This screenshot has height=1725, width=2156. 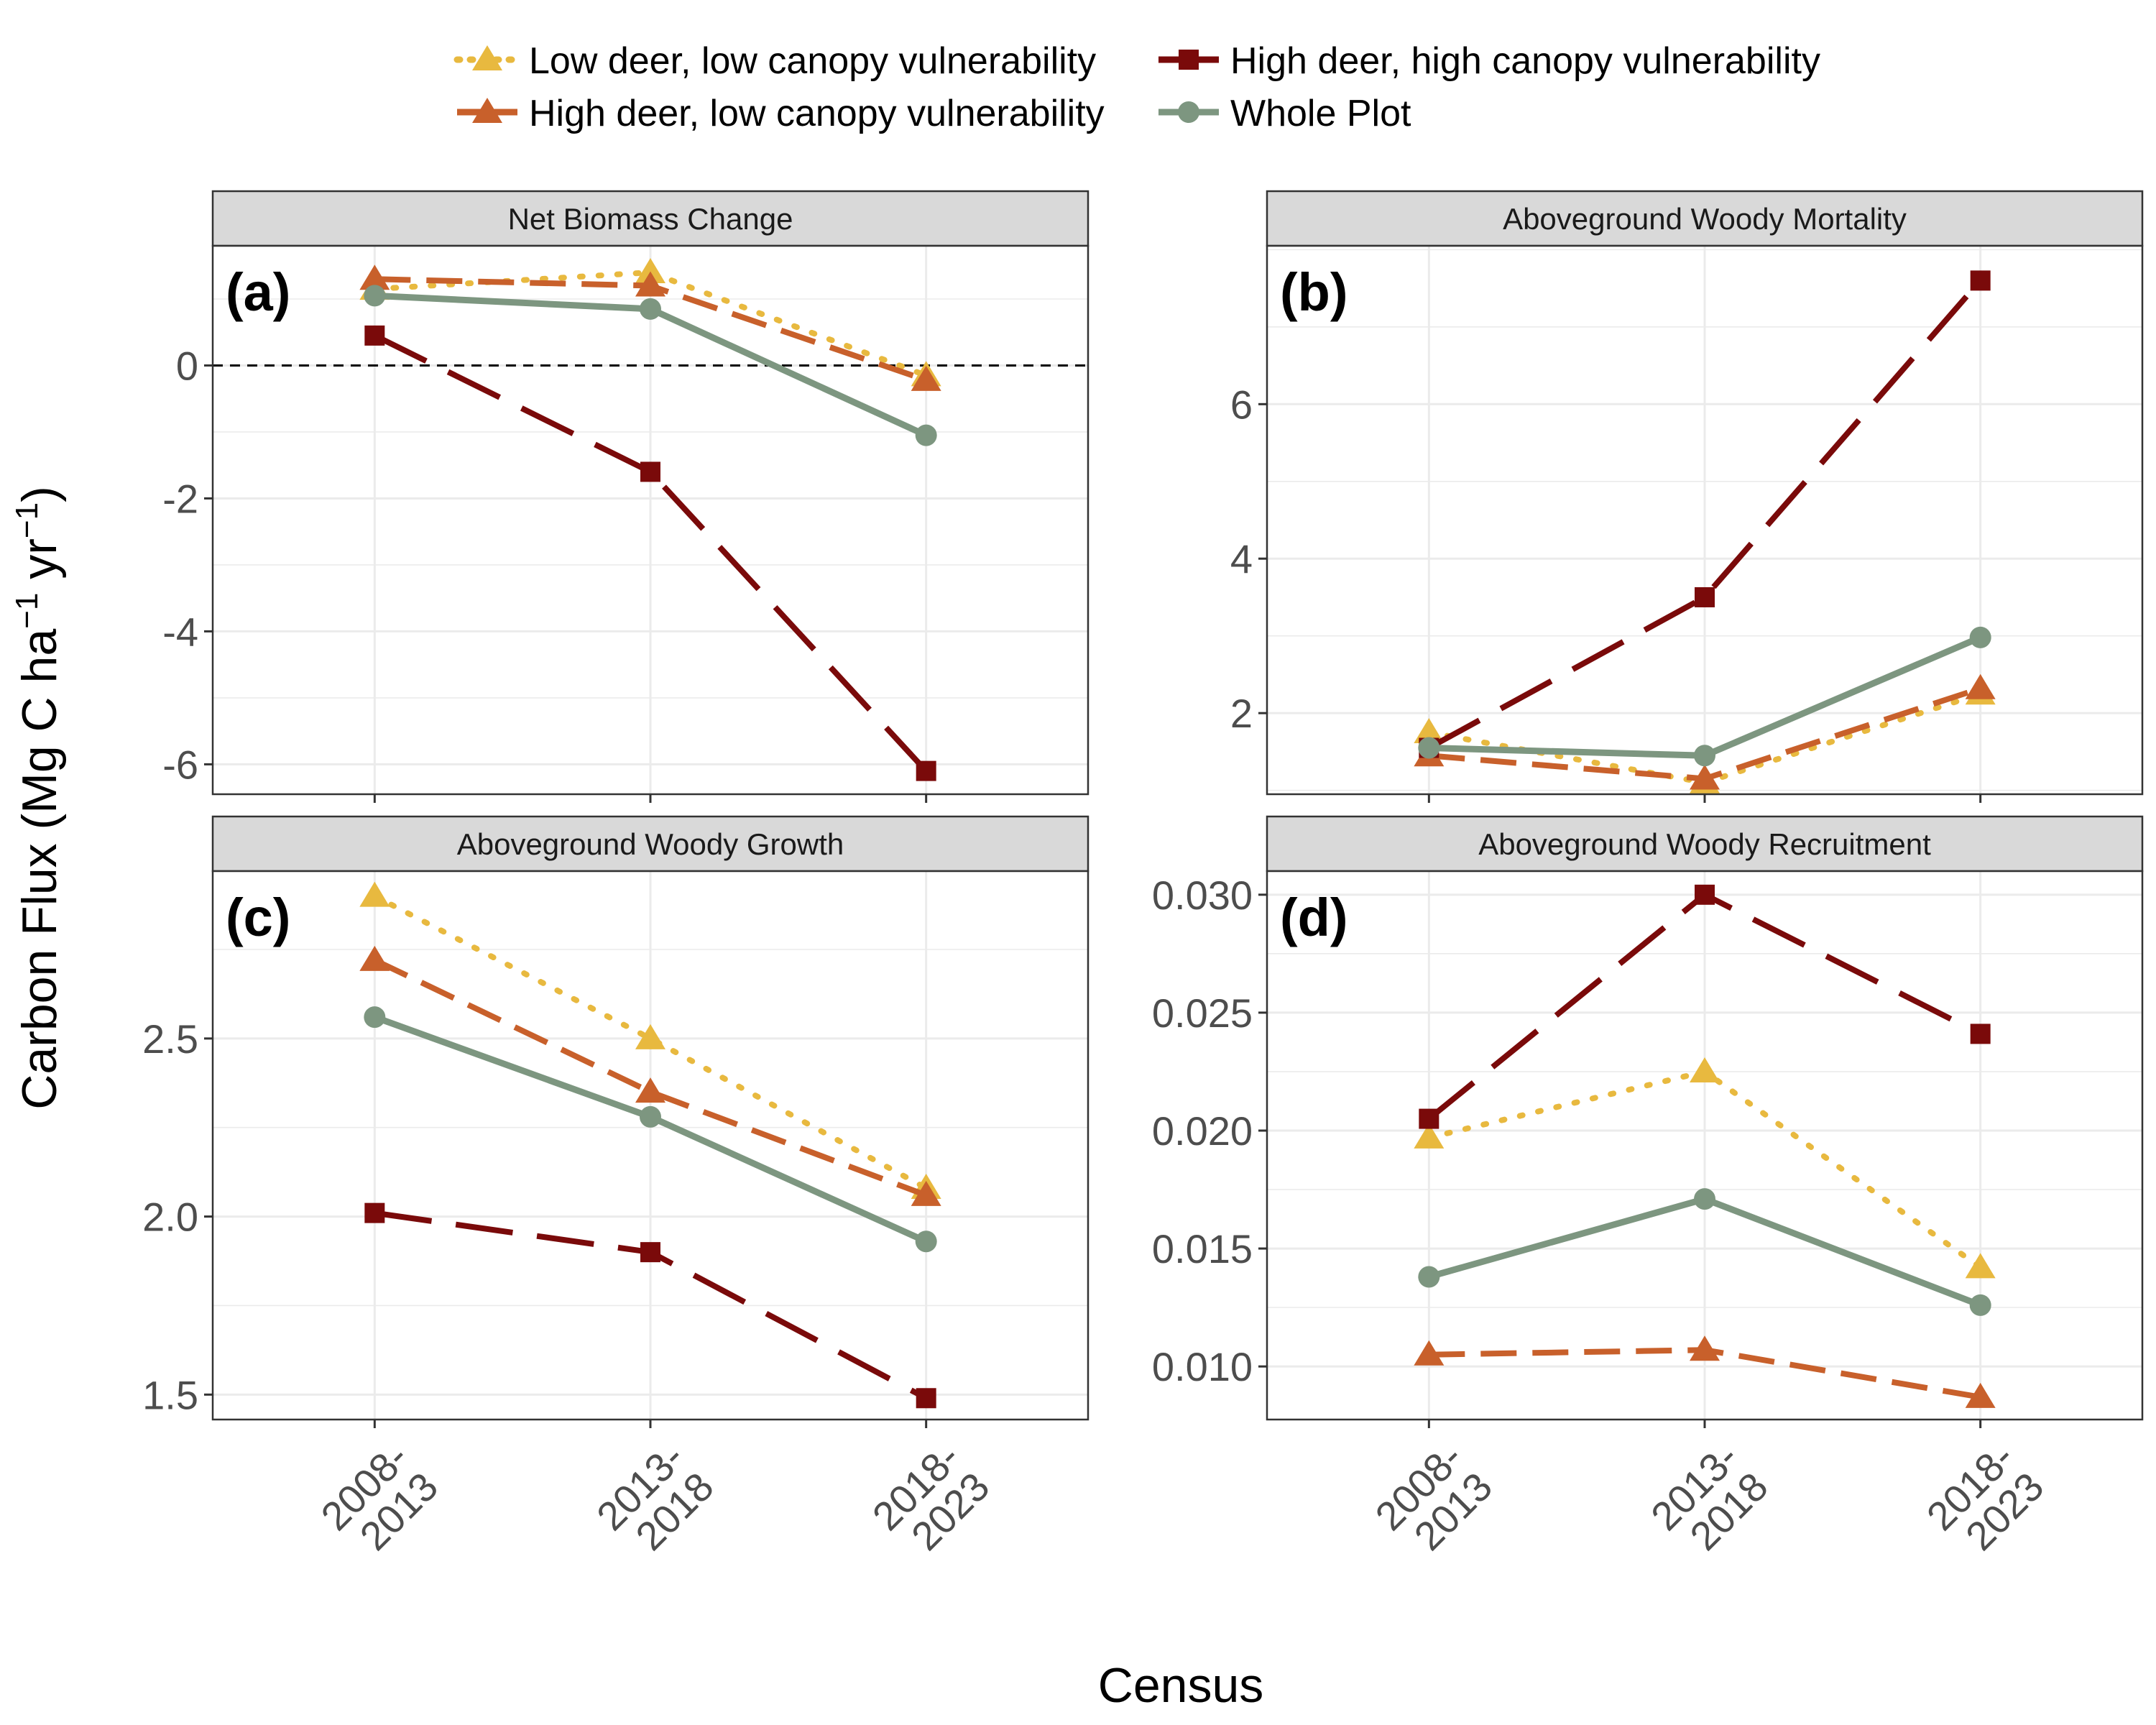 I want to click on legend-item-whole: Whole Plot, so click(x=1284, y=113).